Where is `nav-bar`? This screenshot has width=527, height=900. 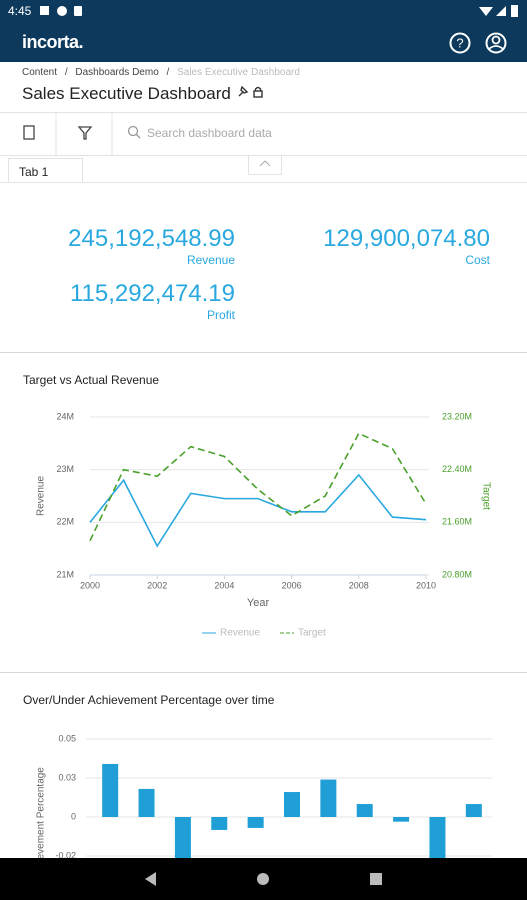
nav-bar is located at coordinates (263, 879).